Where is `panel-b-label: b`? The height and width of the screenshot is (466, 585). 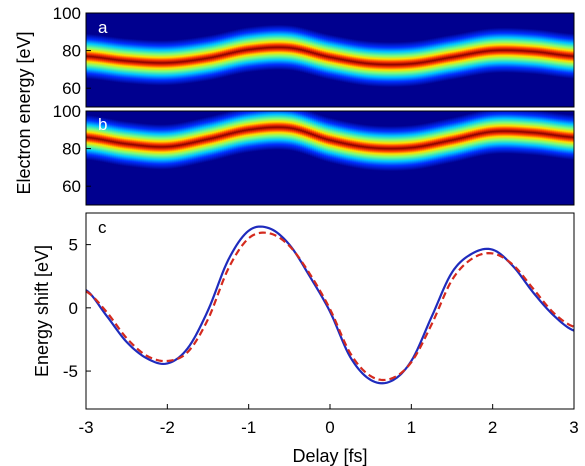
panel-b-label: b is located at coordinates (102, 124).